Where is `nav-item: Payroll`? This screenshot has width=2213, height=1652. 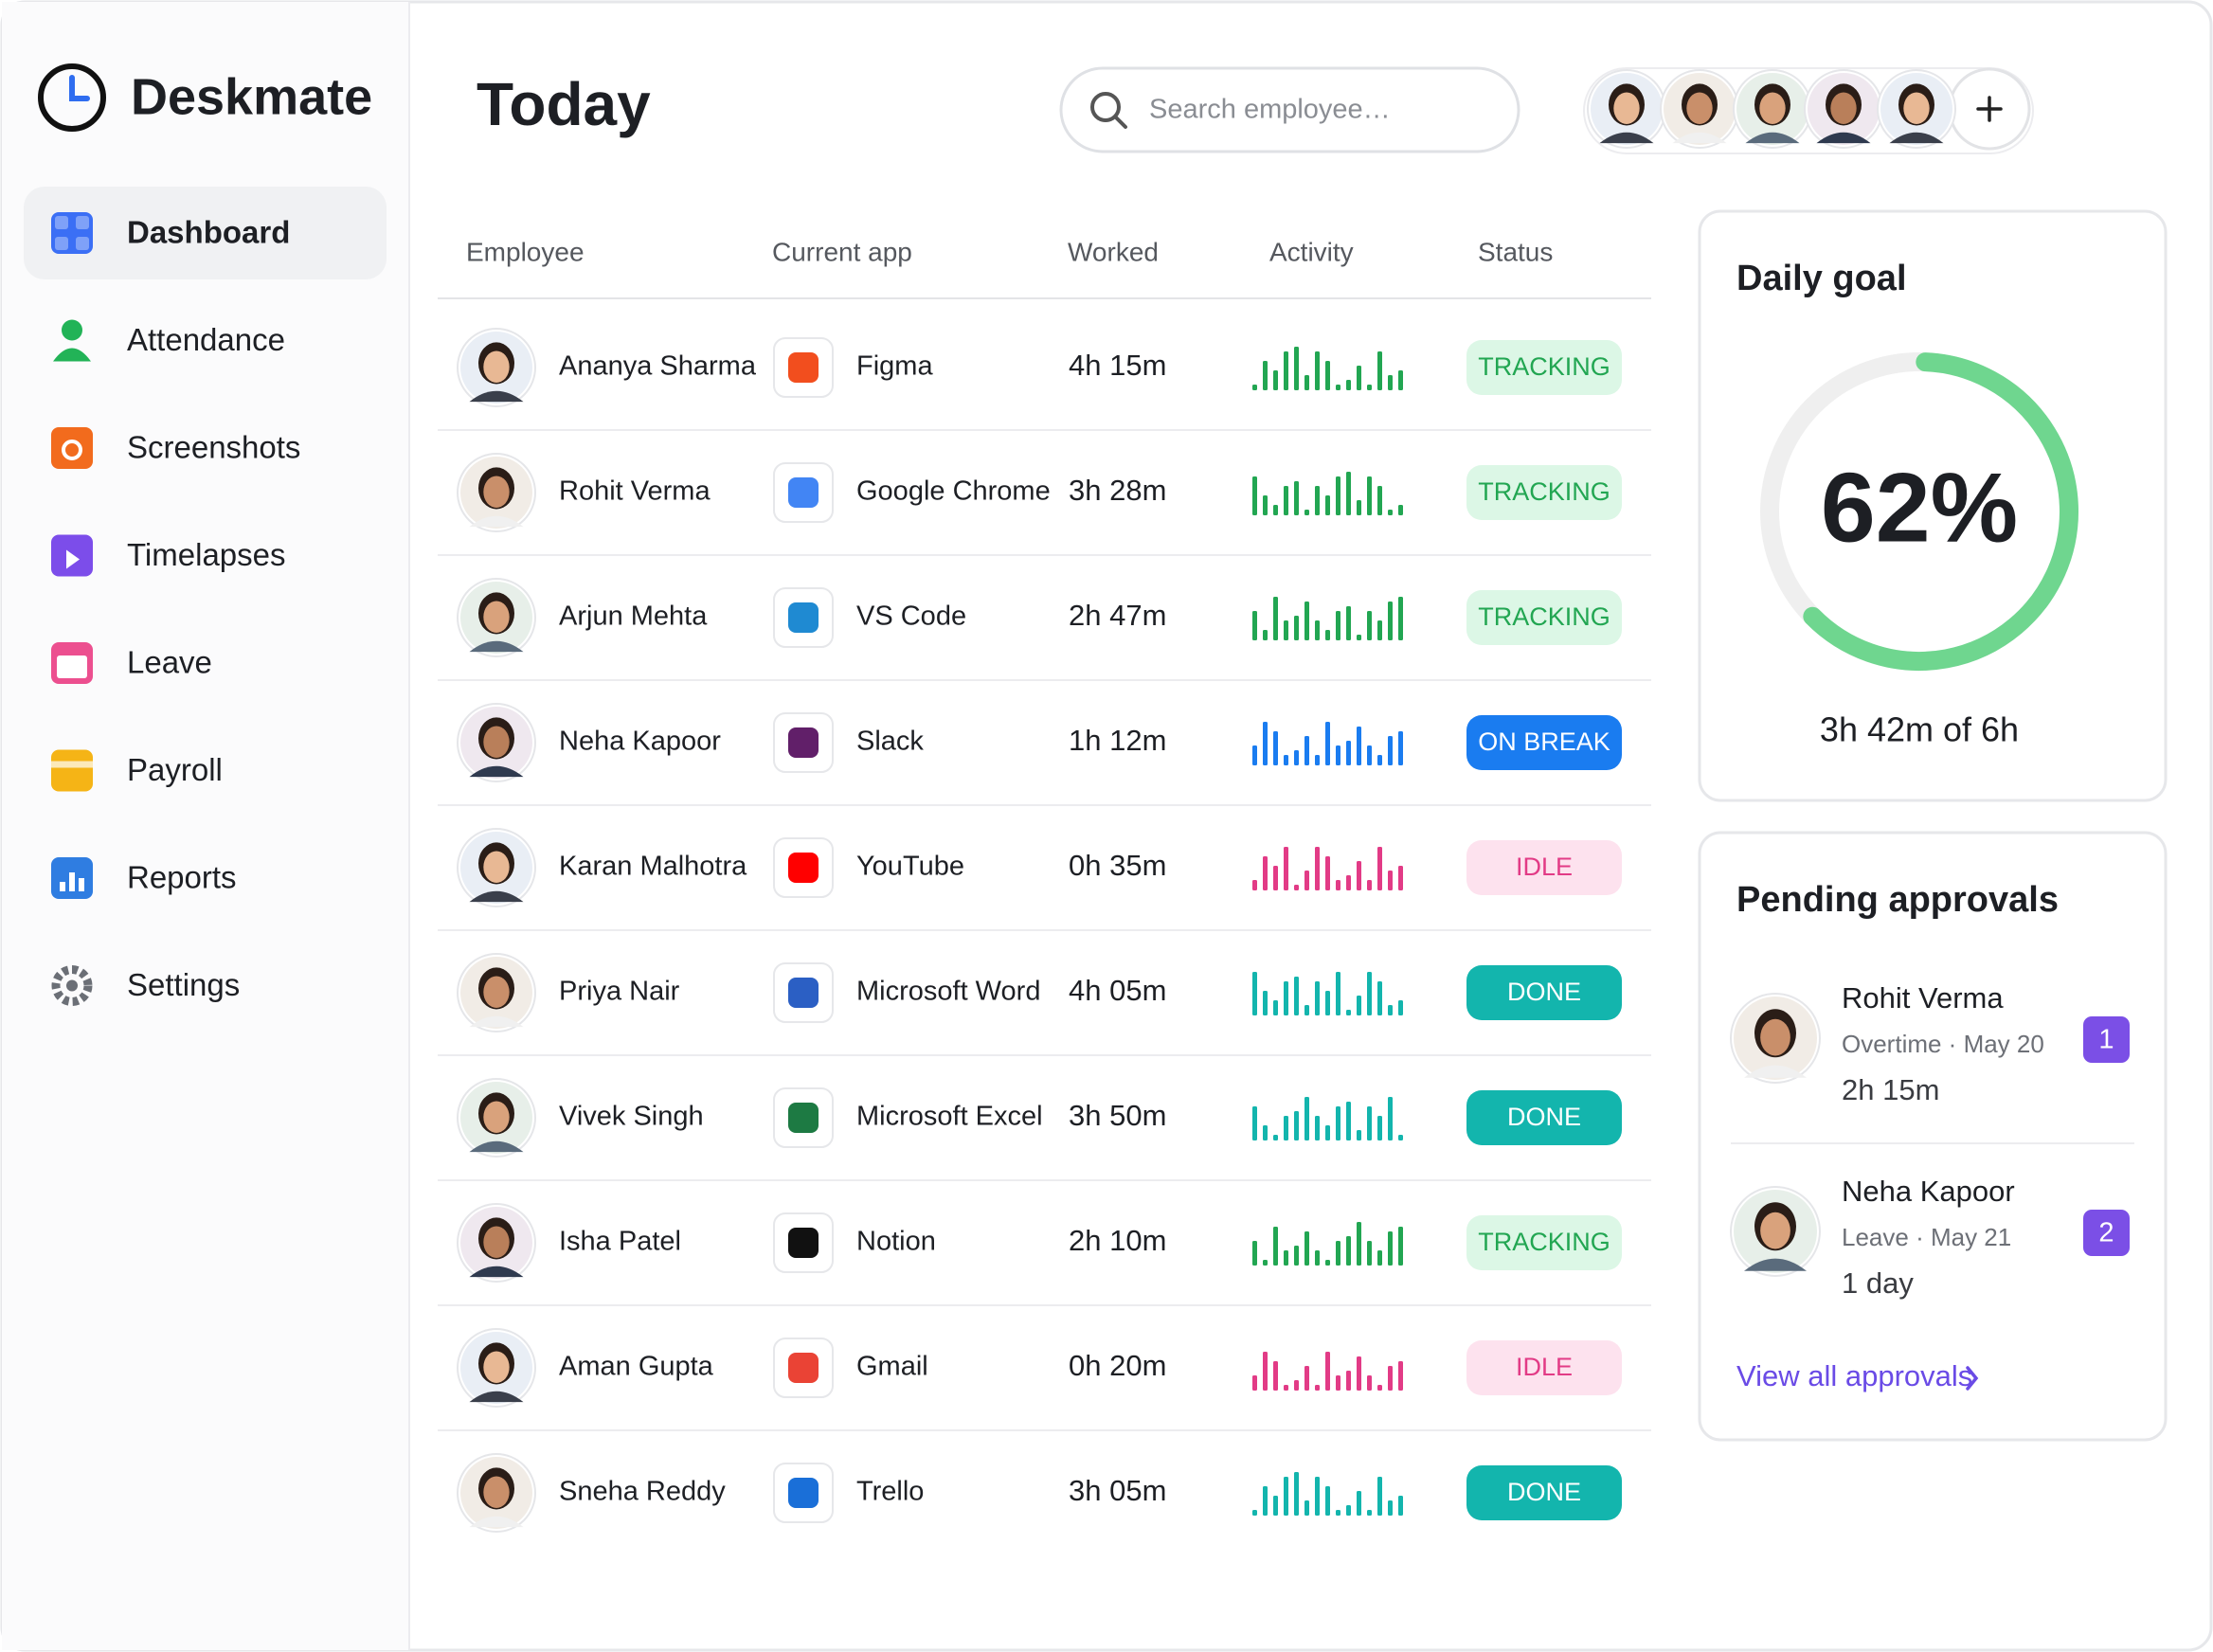 nav-item: Payroll is located at coordinates (137, 770).